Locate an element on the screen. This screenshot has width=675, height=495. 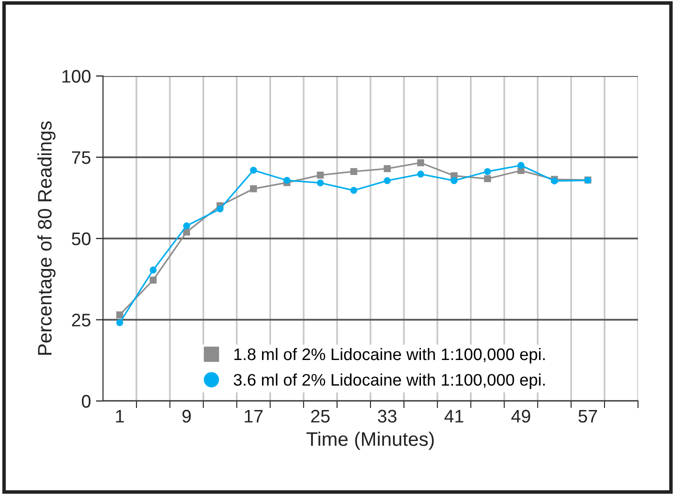
legend-label: 3.6 ml of 2% Lidocaine with 1:100,000 epi. is located at coordinates (389, 382).